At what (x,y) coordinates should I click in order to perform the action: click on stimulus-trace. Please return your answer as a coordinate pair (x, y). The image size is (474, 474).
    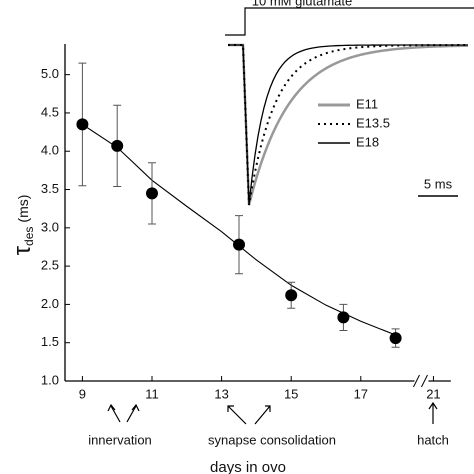
    Looking at the image, I should click on (349, 21).